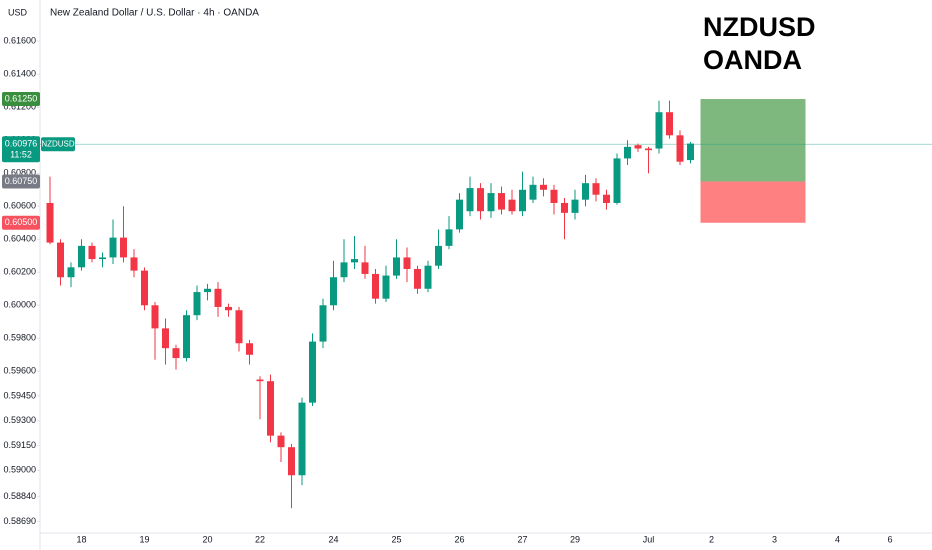  What do you see at coordinates (19, 239) in the screenshot?
I see `y-tick-label: 0.60400` at bounding box center [19, 239].